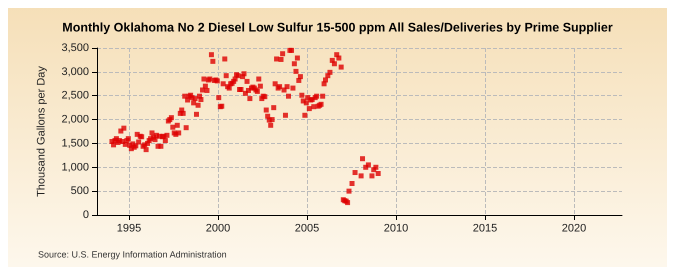 This screenshot has height=275, width=675. Describe the element at coordinates (132, 255) in the screenshot. I see `source-note: Source: U.S. Energy Information Administration` at that location.